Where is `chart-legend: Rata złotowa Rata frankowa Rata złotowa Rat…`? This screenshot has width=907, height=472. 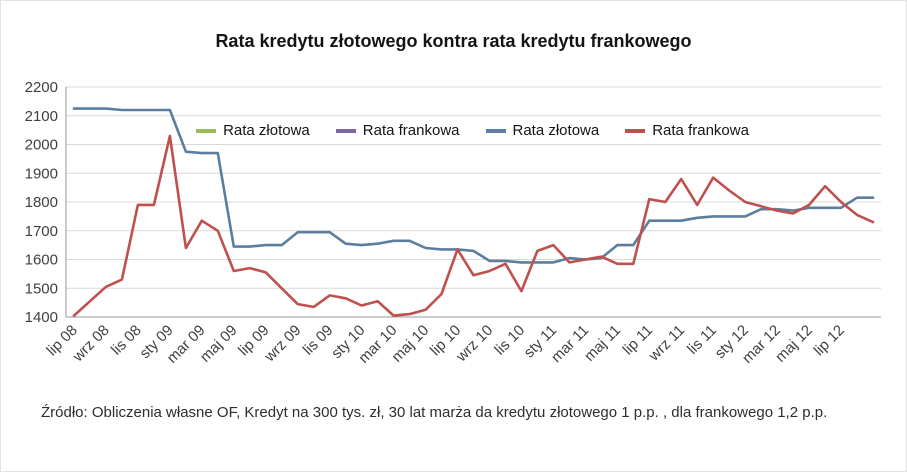 chart-legend: Rata złotowa Rata frankowa Rata złotowa Rat… is located at coordinates (472, 130).